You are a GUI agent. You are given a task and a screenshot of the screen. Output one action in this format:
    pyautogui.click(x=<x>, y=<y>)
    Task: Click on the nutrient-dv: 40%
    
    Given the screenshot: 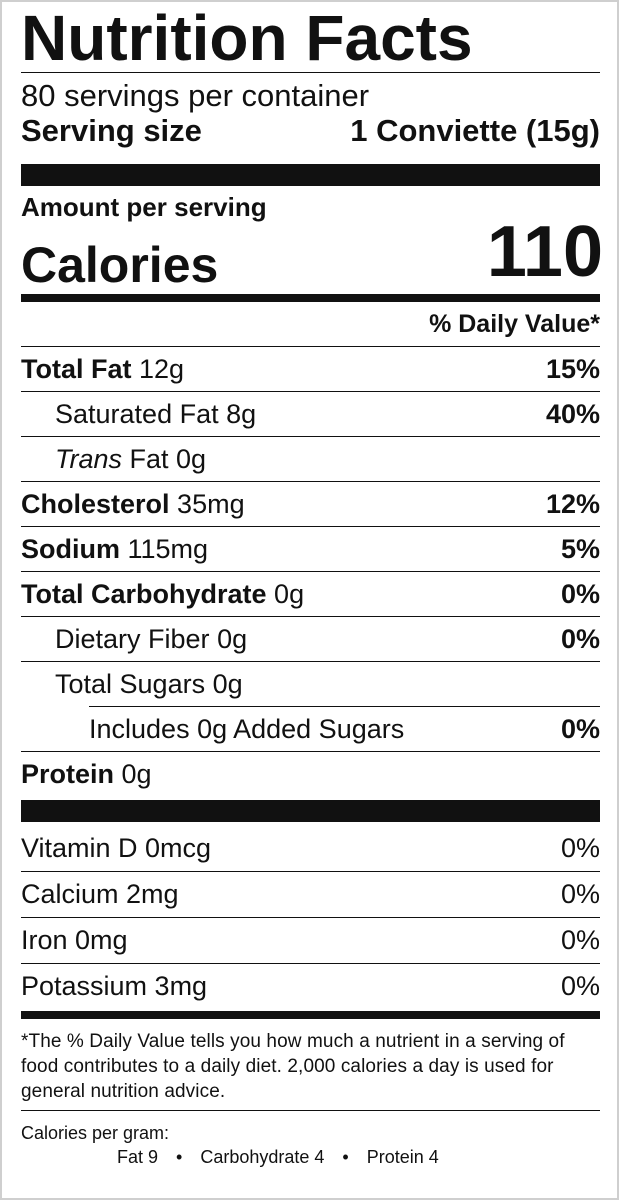 What is the action you would take?
    pyautogui.click(x=572, y=413)
    